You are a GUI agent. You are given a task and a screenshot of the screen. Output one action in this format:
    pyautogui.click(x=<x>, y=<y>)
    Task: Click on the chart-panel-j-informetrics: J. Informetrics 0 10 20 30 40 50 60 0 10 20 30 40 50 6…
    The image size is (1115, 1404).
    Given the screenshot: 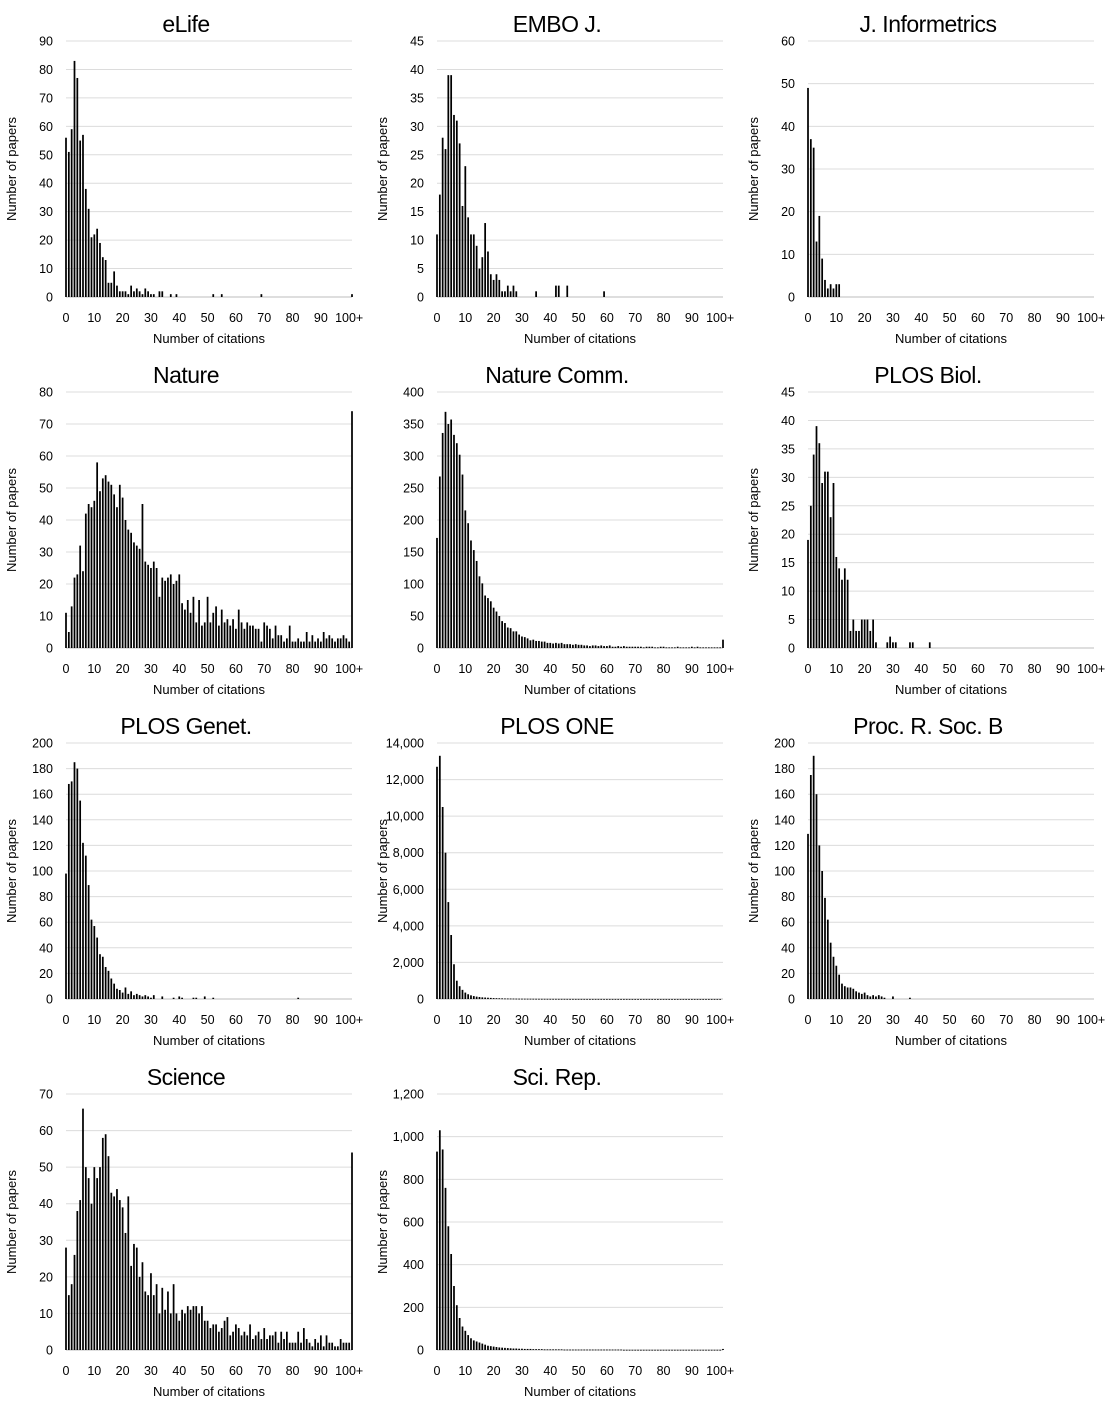 What is the action you would take?
    pyautogui.click(x=927, y=175)
    